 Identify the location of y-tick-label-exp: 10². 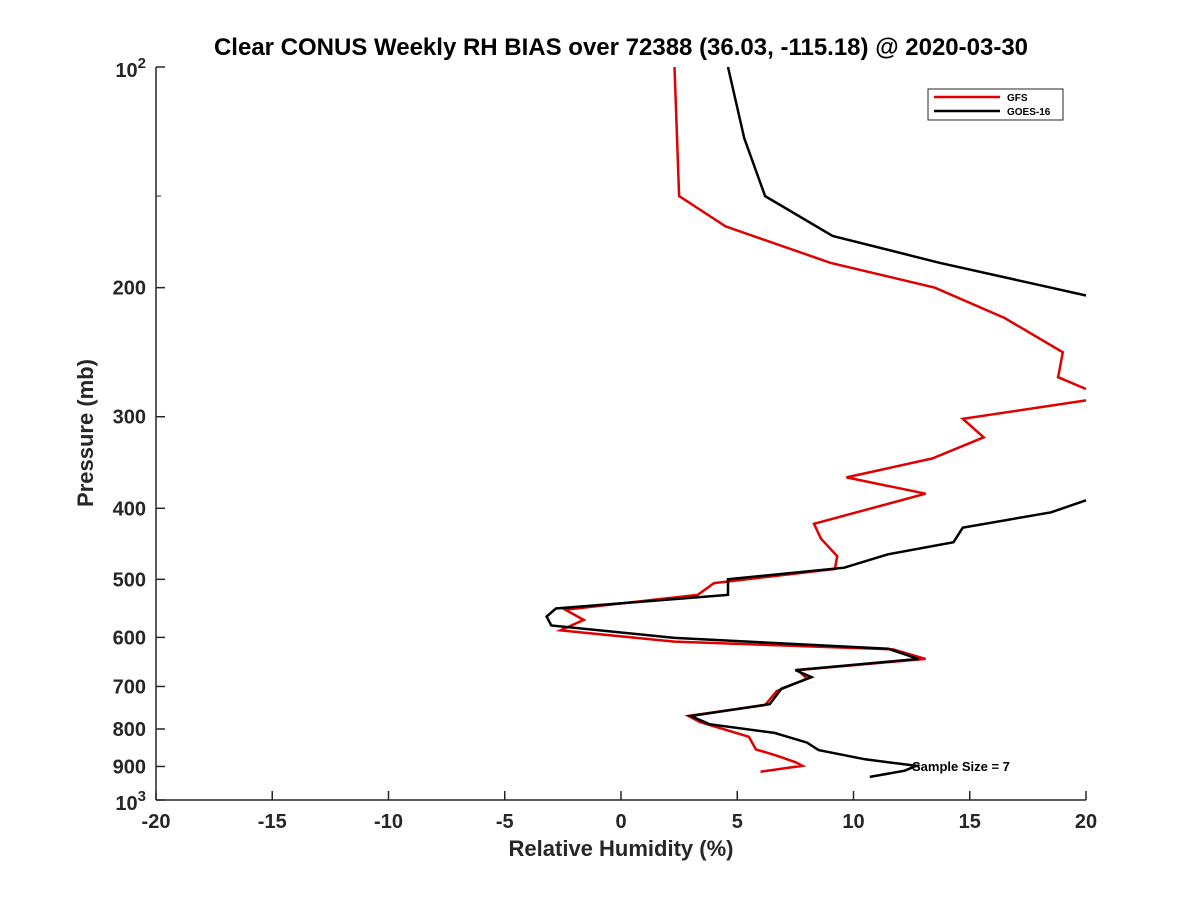
(130, 68).